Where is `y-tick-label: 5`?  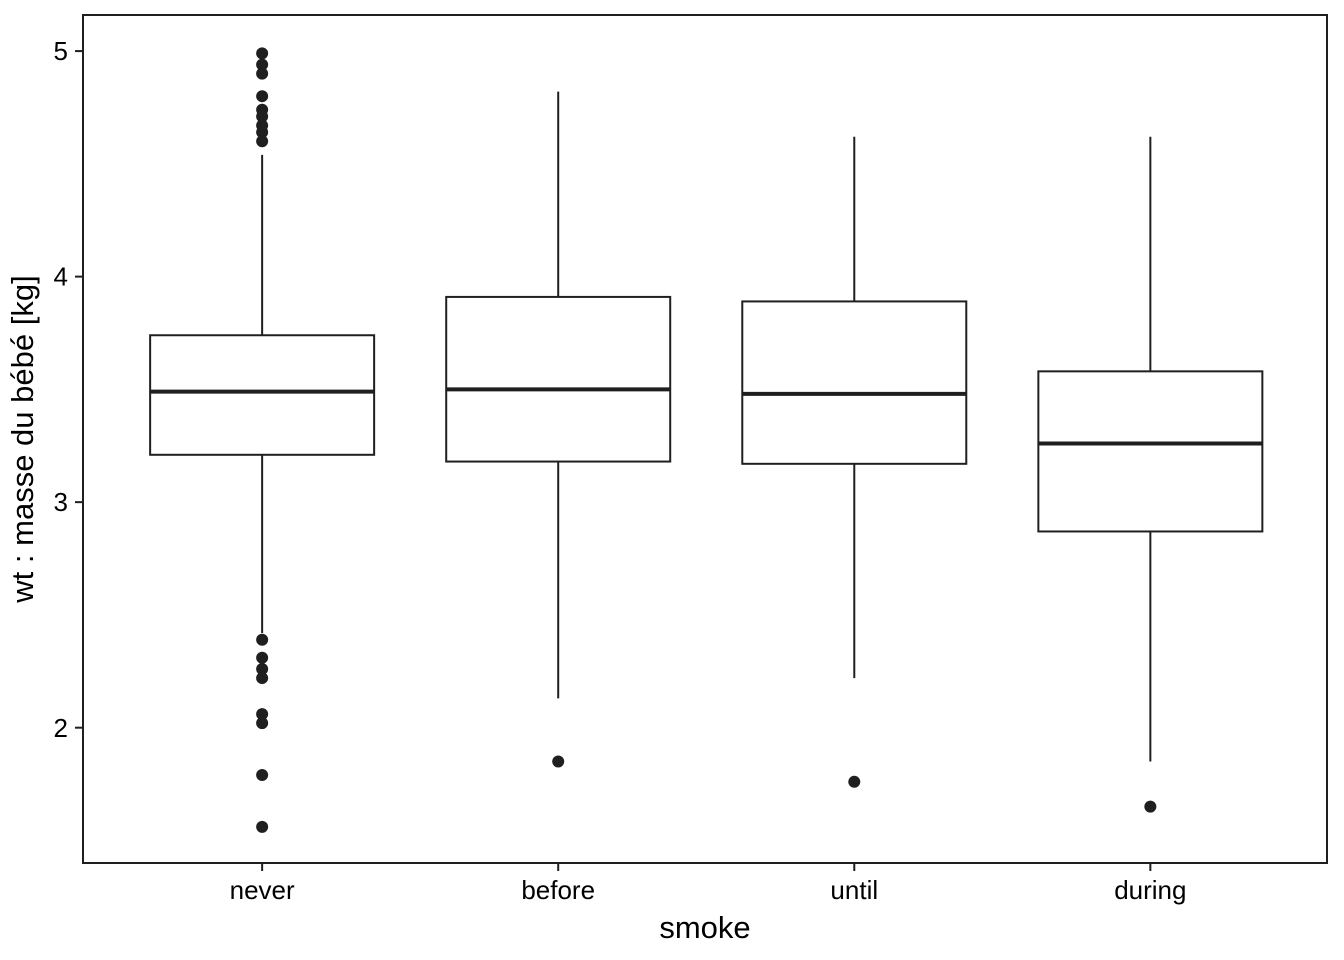
y-tick-label: 5 is located at coordinates (61, 51).